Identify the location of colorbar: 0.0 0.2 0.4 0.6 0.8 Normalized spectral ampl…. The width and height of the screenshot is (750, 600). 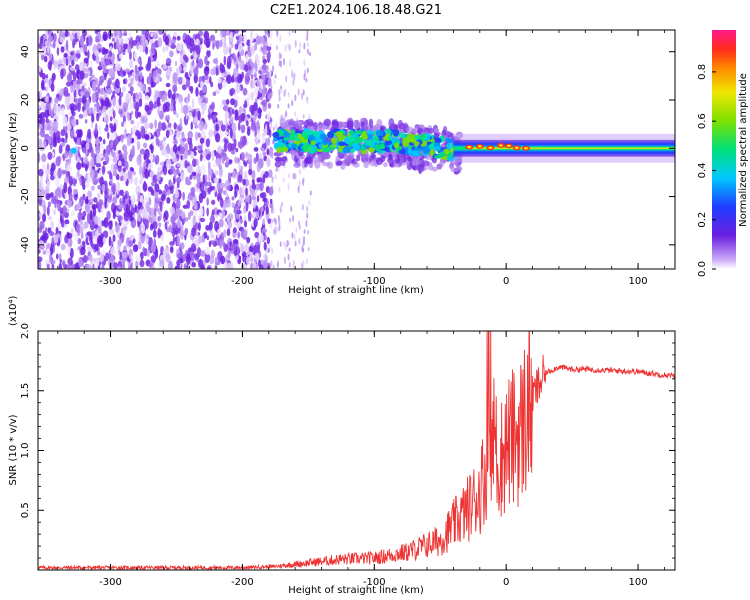
(723, 153).